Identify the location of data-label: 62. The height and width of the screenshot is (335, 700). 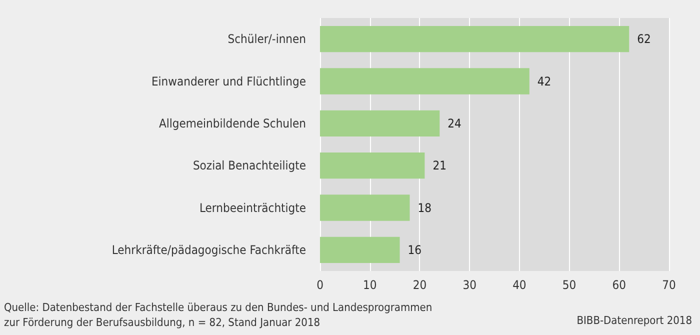
(644, 39).